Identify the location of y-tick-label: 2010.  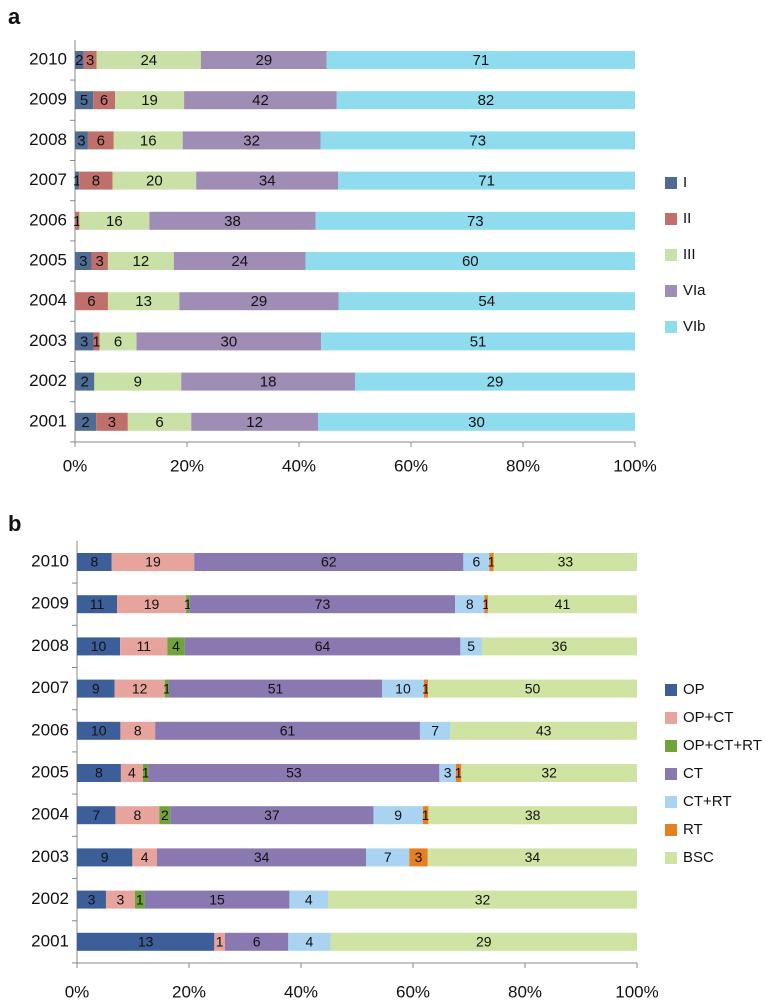
(48, 58).